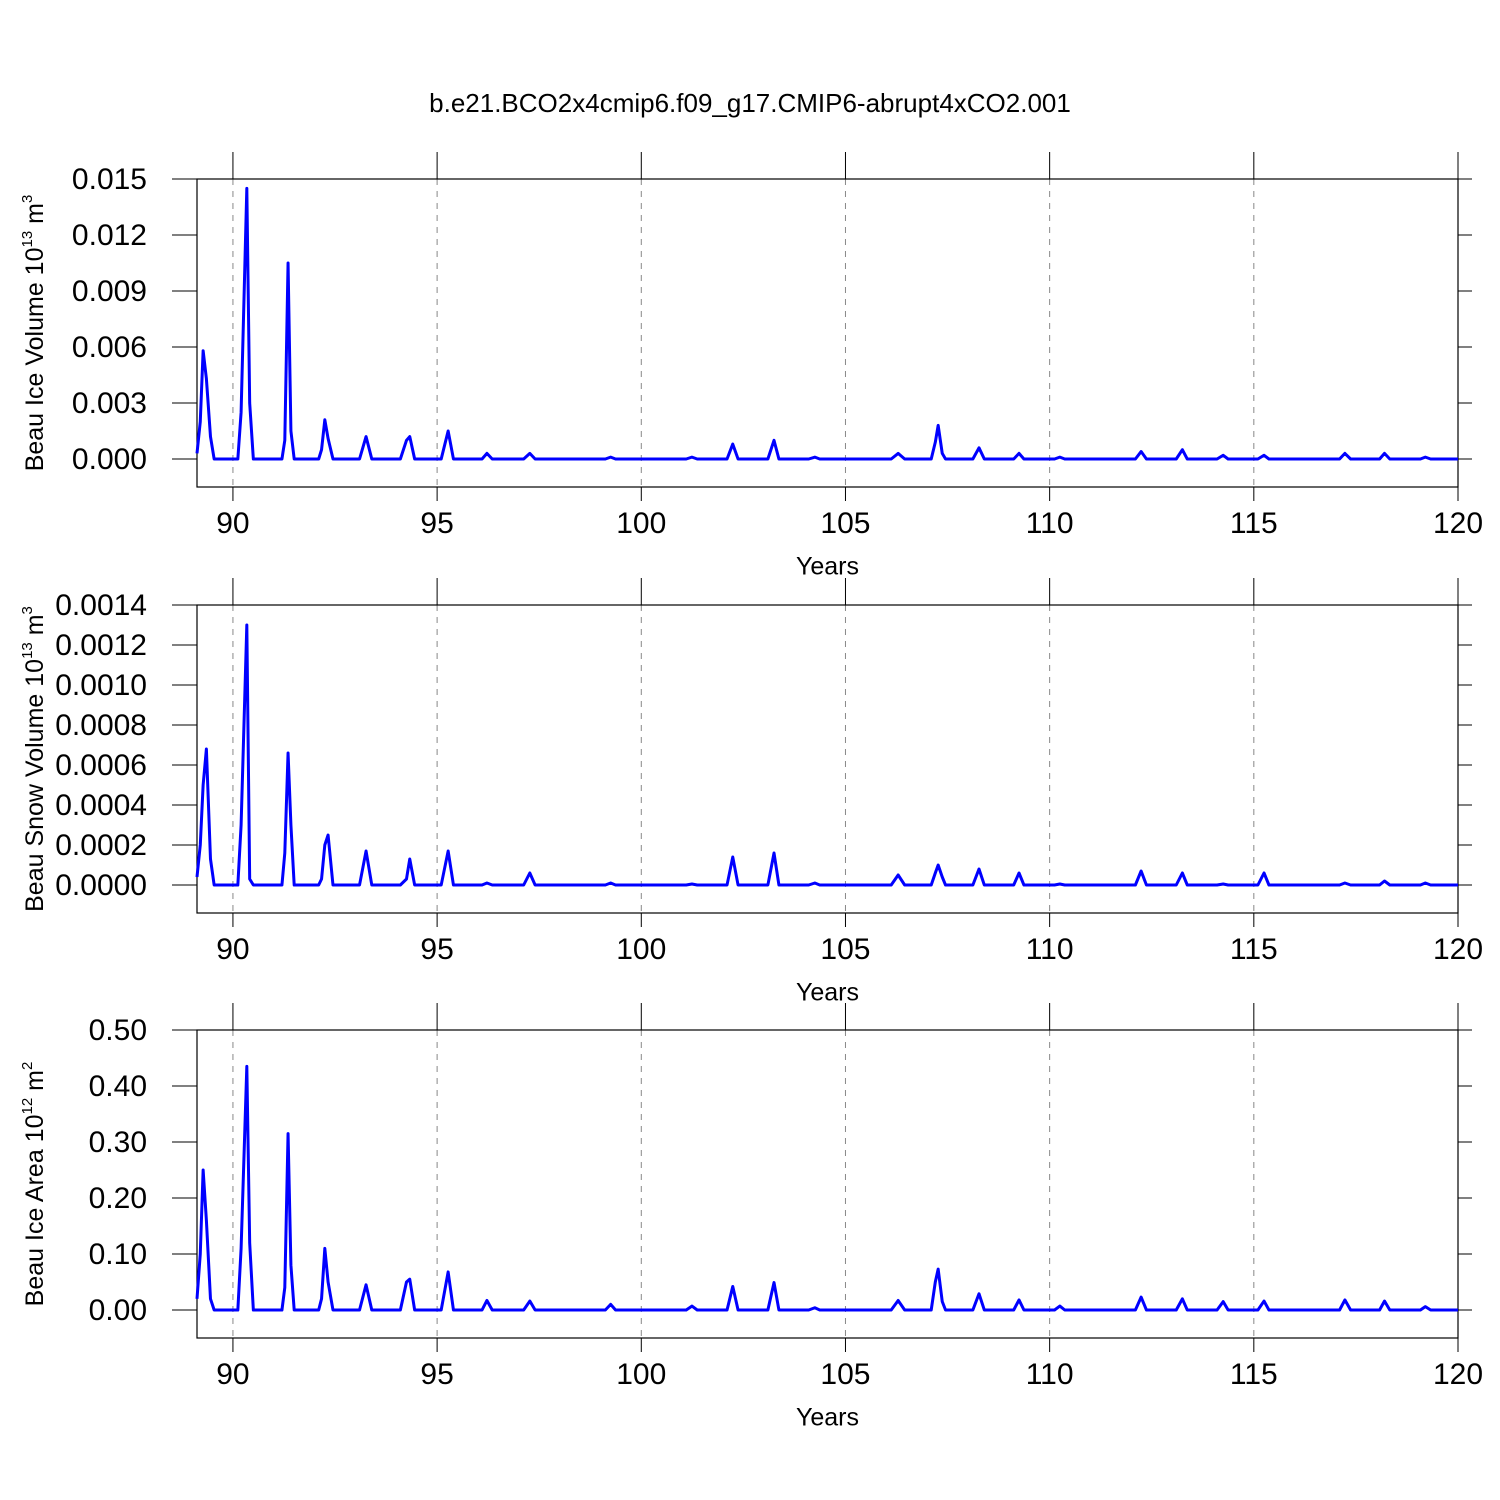  I want to click on y-tick-label: 0.0014, so click(101, 605).